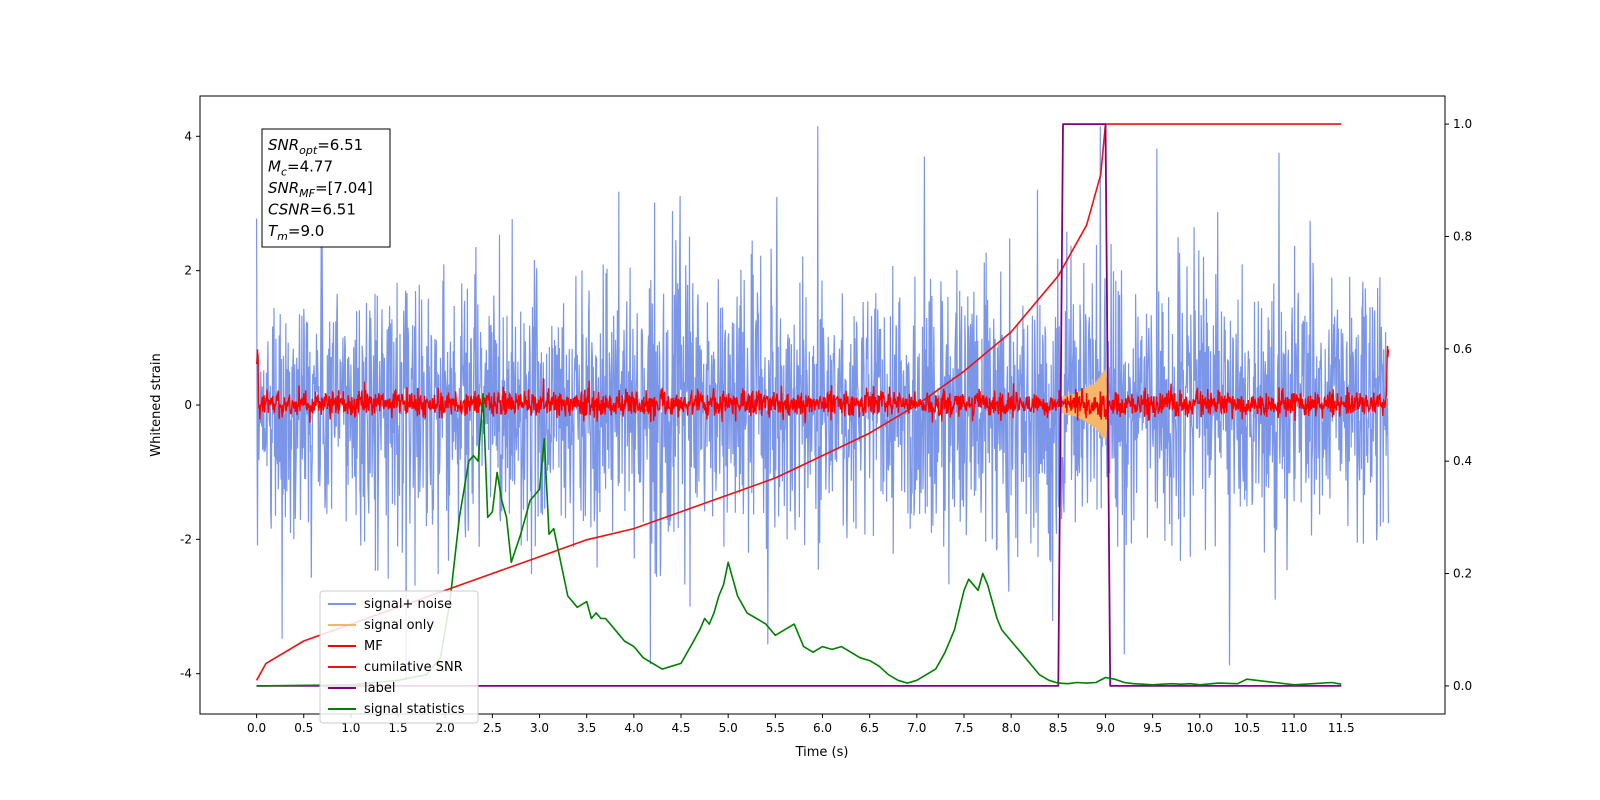 Image resolution: width=1600 pixels, height=800 pixels. What do you see at coordinates (633, 728) in the screenshot?
I see `x-tick-label: 4.0` at bounding box center [633, 728].